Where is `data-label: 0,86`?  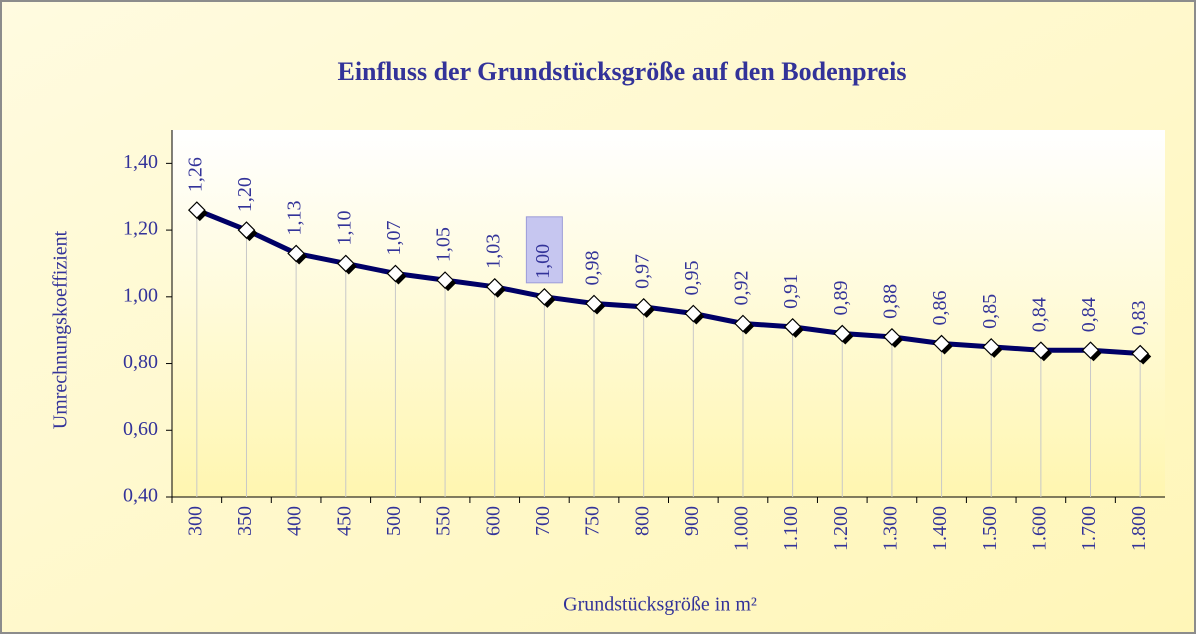
data-label: 0,86 is located at coordinates (940, 308).